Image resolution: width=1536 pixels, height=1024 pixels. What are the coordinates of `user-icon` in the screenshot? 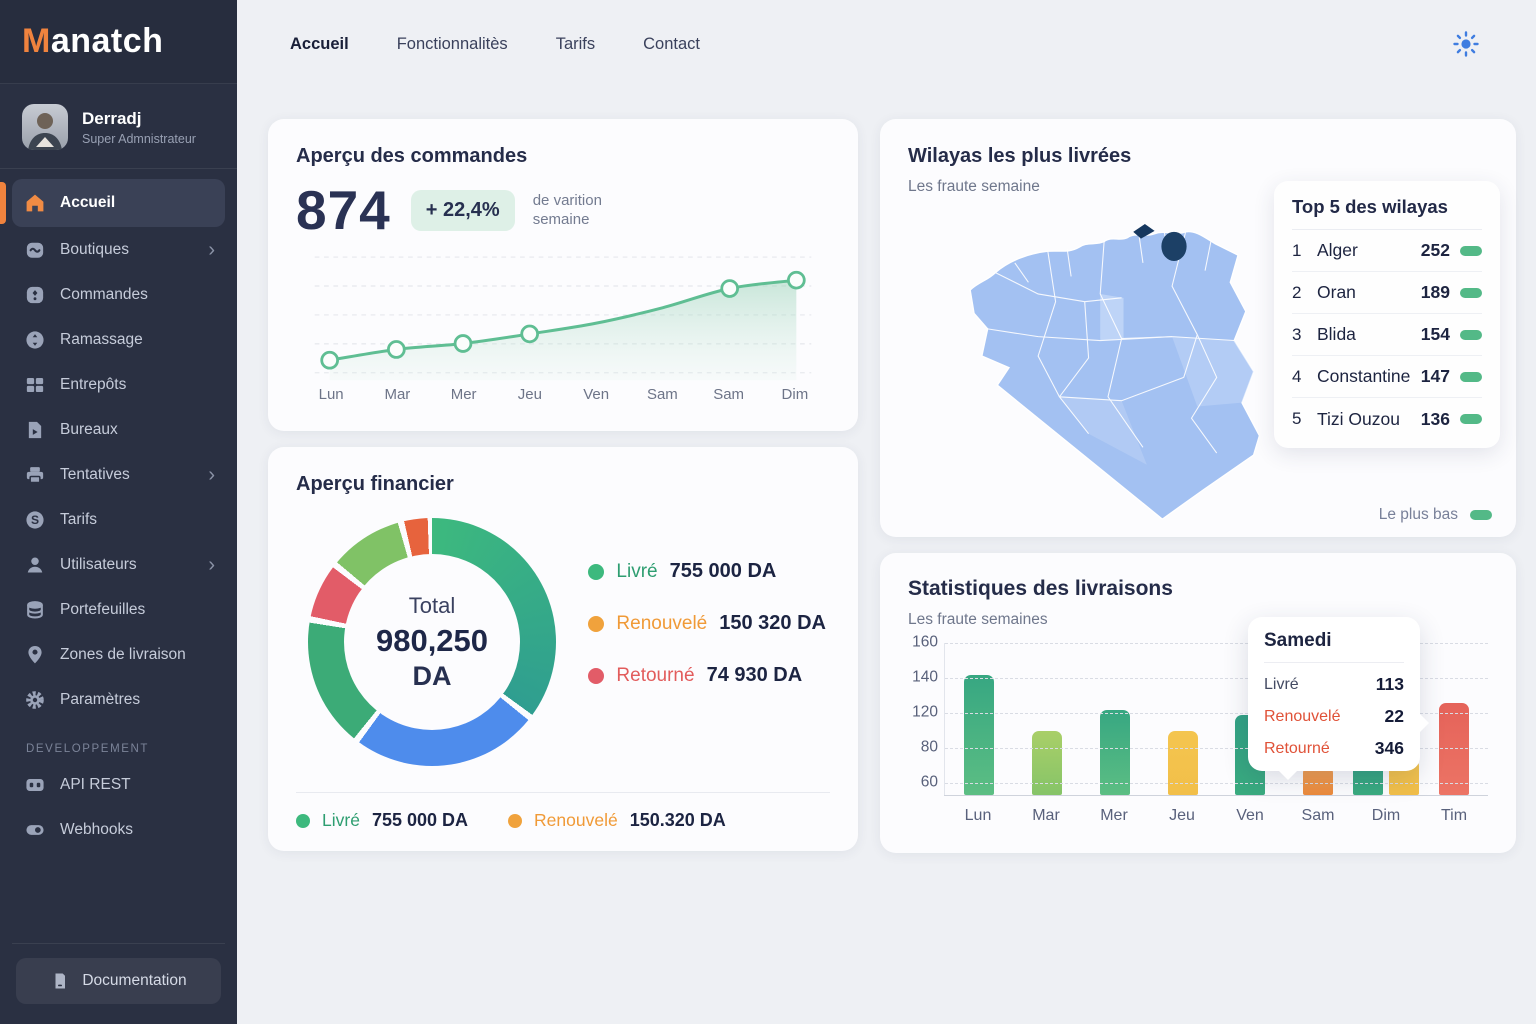 It's located at (35, 565).